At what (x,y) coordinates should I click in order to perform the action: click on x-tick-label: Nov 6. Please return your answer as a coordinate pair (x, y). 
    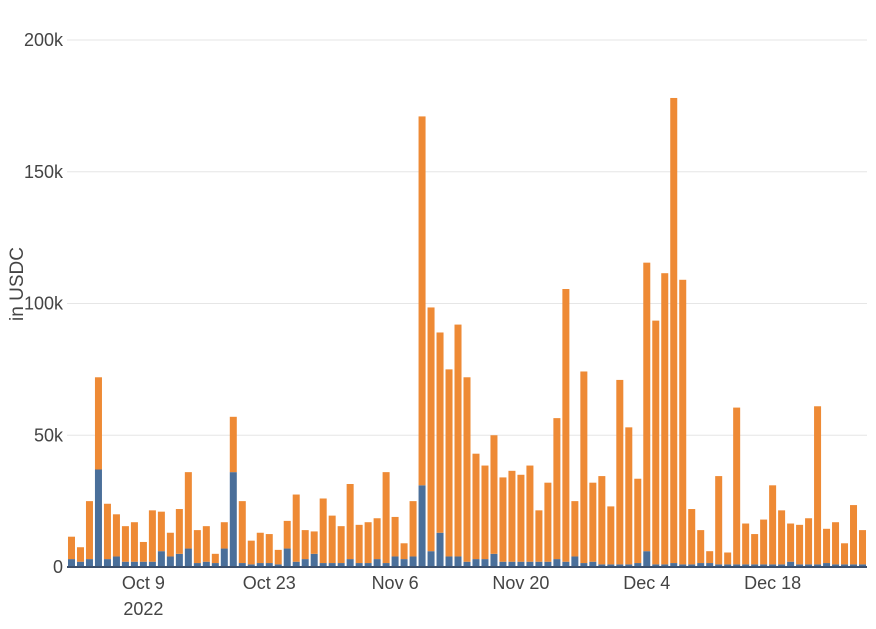
    Looking at the image, I should click on (395, 583).